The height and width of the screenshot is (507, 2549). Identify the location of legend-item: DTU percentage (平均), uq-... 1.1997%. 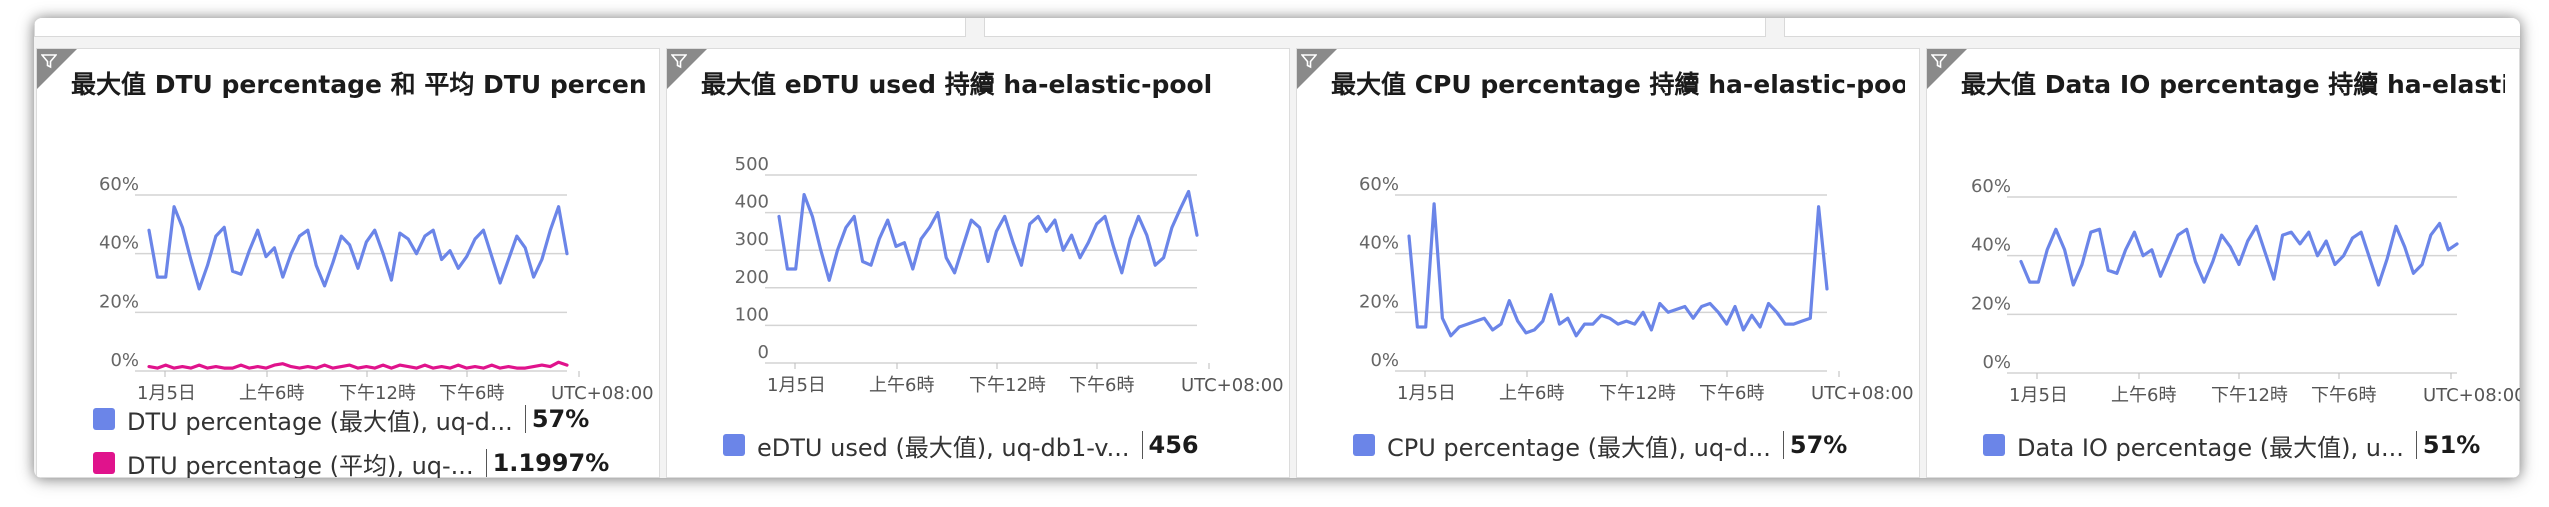
(351, 460).